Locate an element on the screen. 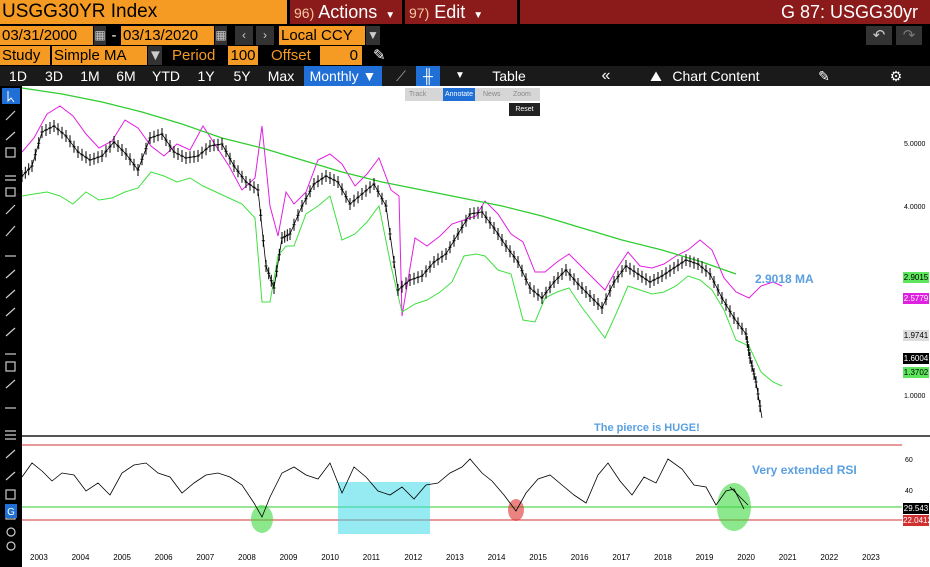 This screenshot has height=567, width=930. year-label: 2012 is located at coordinates (413, 557).